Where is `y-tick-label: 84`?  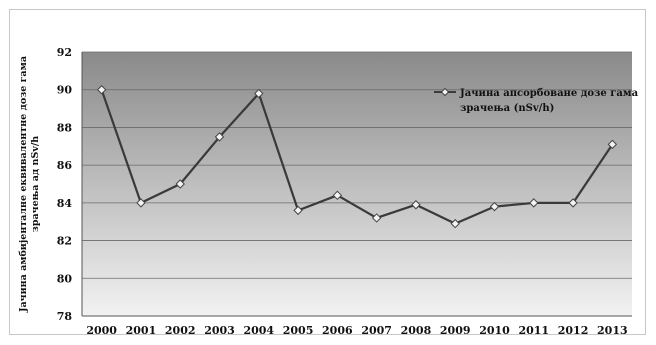 y-tick-label: 84 is located at coordinates (65, 203).